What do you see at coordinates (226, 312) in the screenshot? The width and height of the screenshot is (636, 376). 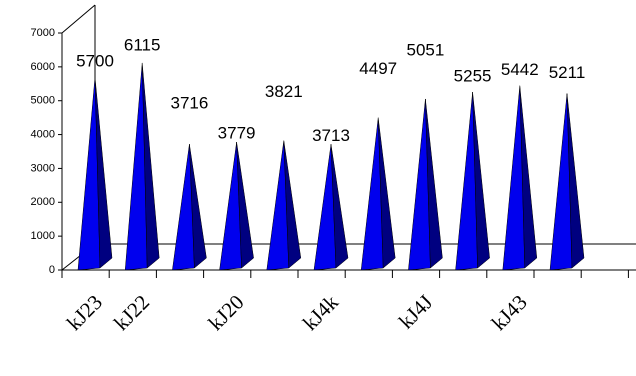 I see `x-tick-label: kJ20` at bounding box center [226, 312].